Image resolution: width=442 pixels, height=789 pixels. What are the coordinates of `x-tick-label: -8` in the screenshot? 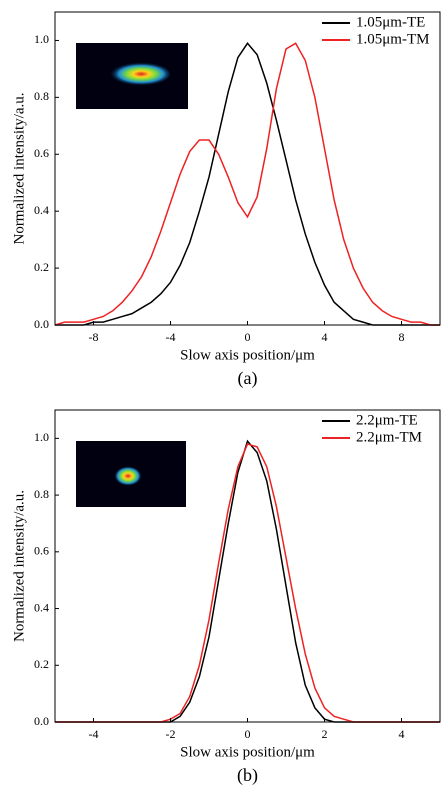 It's located at (94, 337).